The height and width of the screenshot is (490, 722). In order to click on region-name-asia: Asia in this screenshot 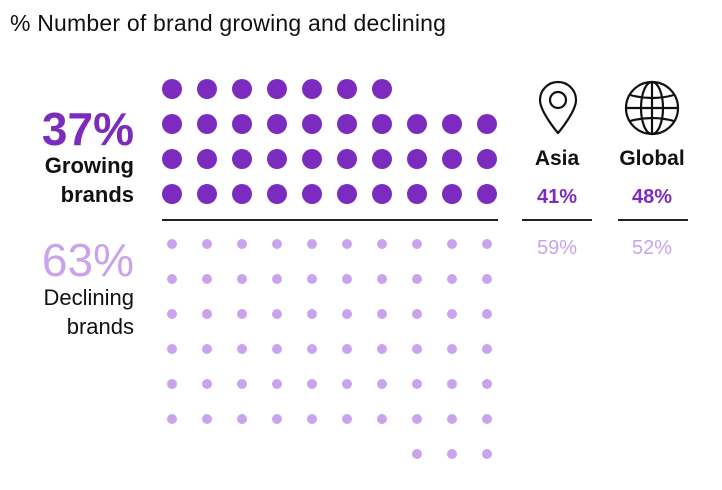, I will do `click(557, 158)`.